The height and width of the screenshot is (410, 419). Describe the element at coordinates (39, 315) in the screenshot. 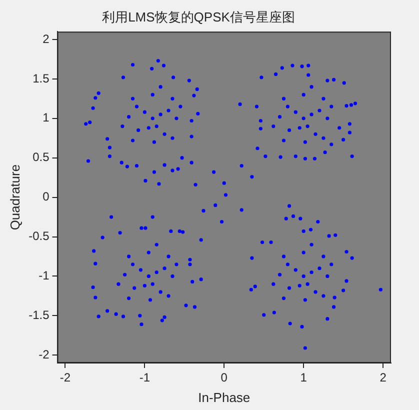

I see `y-tick-label: -1.5` at that location.